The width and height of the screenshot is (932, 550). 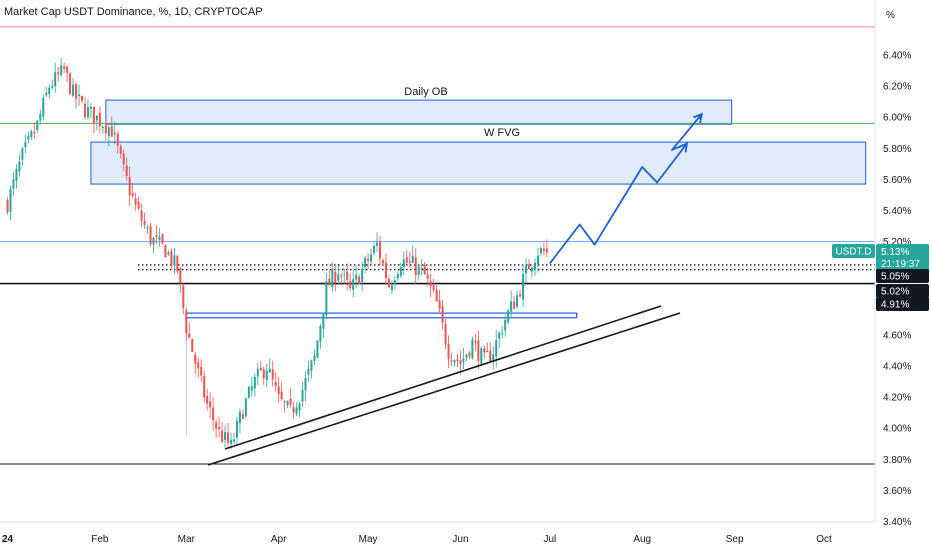 I want to click on price-tick-label: 3.80%, so click(x=897, y=460).